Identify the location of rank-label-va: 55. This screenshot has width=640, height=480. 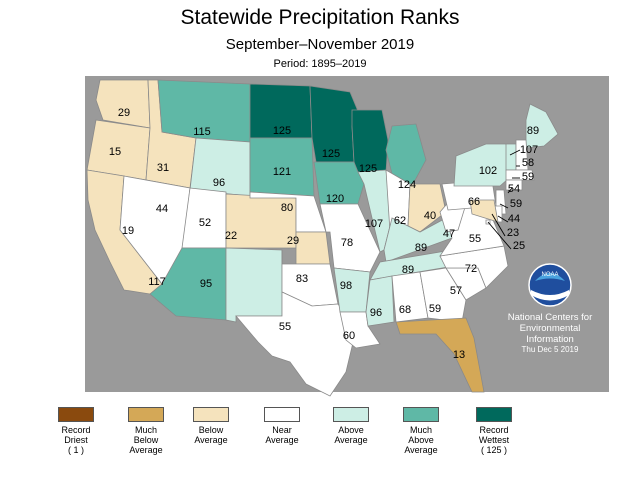
(475, 239).